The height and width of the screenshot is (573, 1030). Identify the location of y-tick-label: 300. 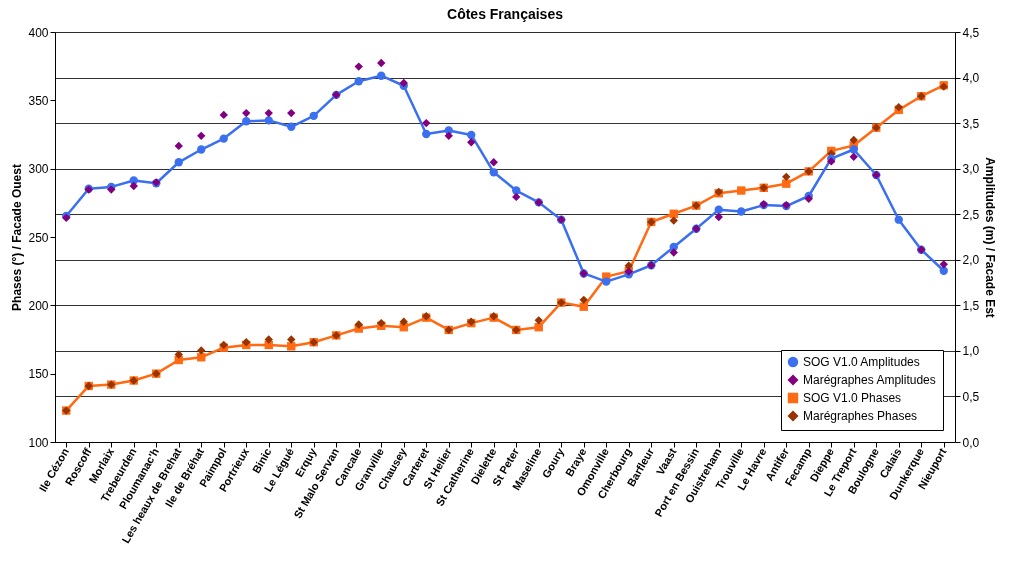
(38, 169).